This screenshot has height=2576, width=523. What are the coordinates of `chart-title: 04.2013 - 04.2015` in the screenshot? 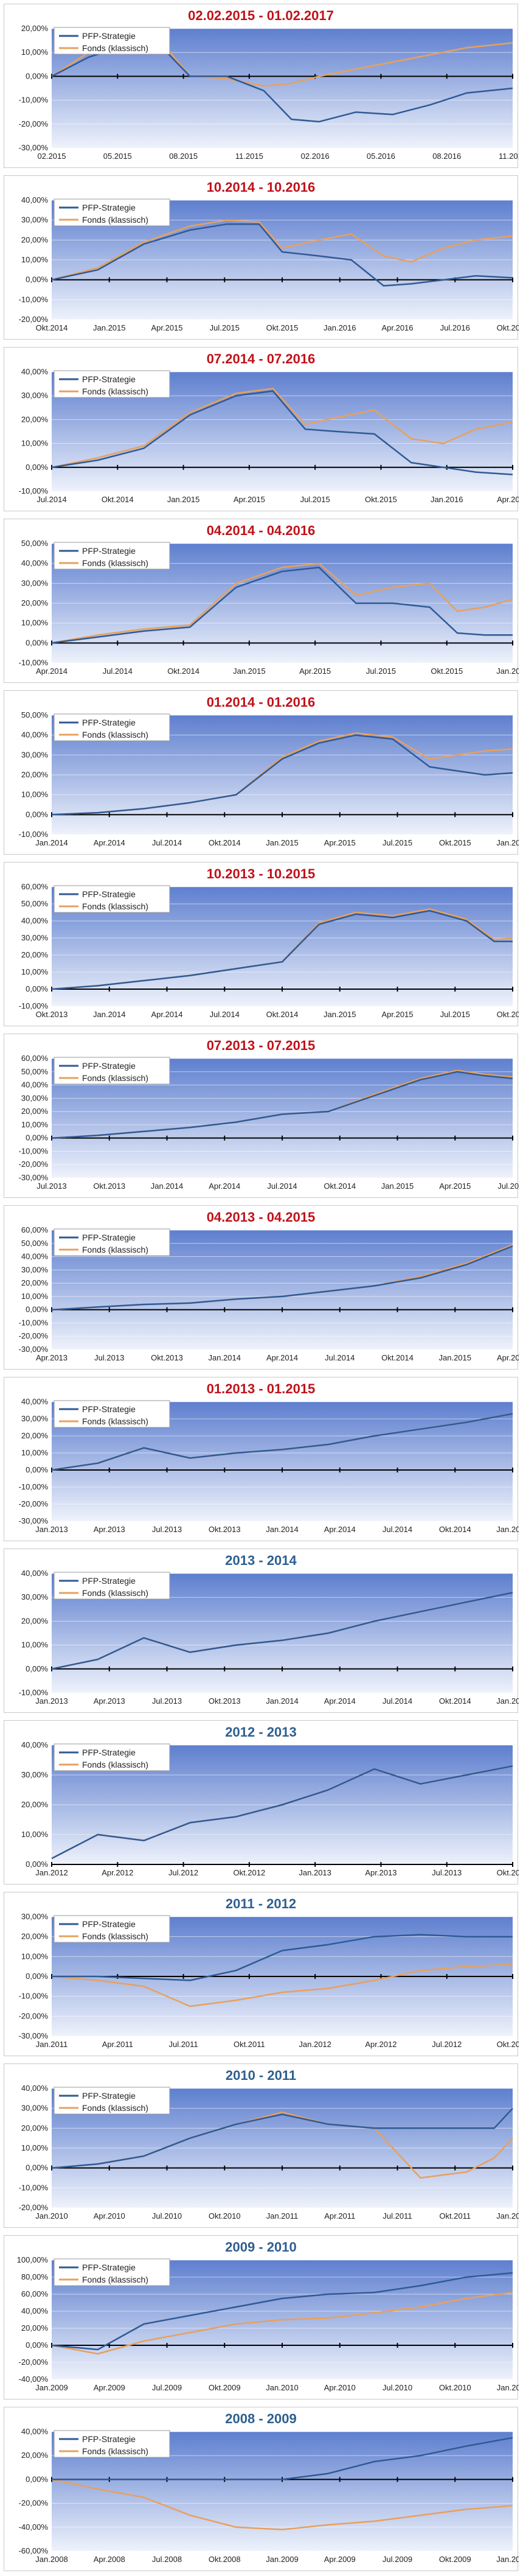 It's located at (261, 1217).